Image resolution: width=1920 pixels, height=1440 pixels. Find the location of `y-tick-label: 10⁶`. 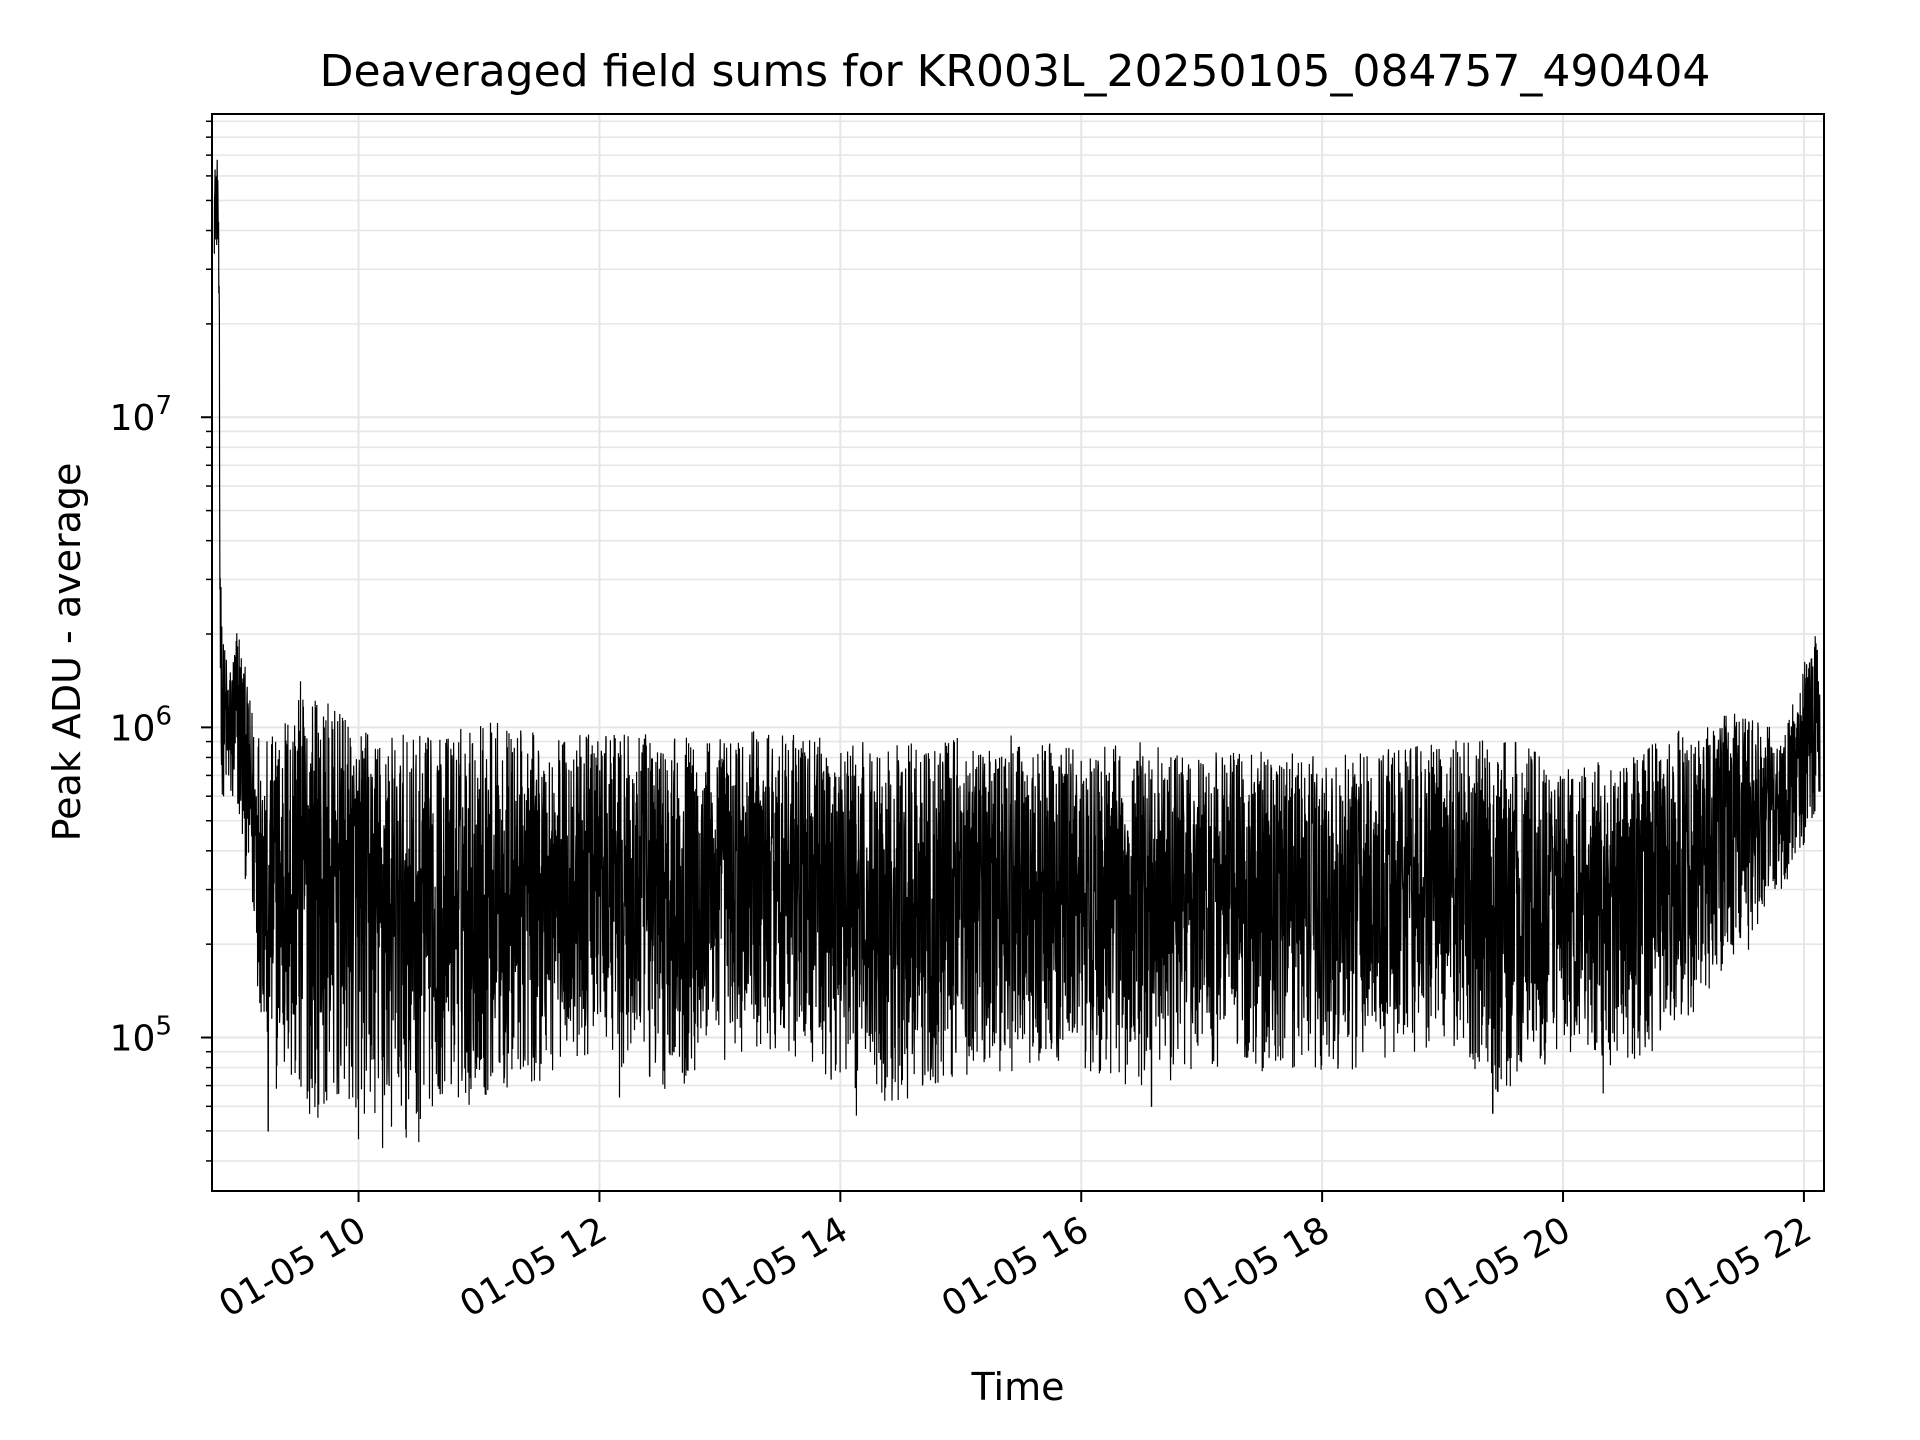

y-tick-label: 10⁶ is located at coordinates (141, 725).